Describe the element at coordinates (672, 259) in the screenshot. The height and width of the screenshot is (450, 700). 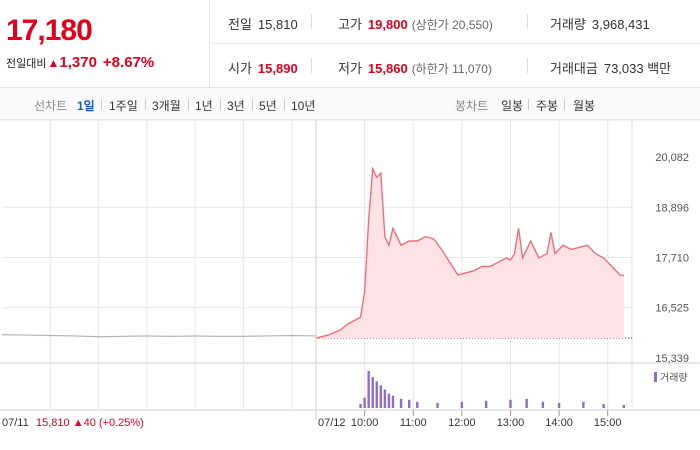
I see `y-tick-label: 17,710` at that location.